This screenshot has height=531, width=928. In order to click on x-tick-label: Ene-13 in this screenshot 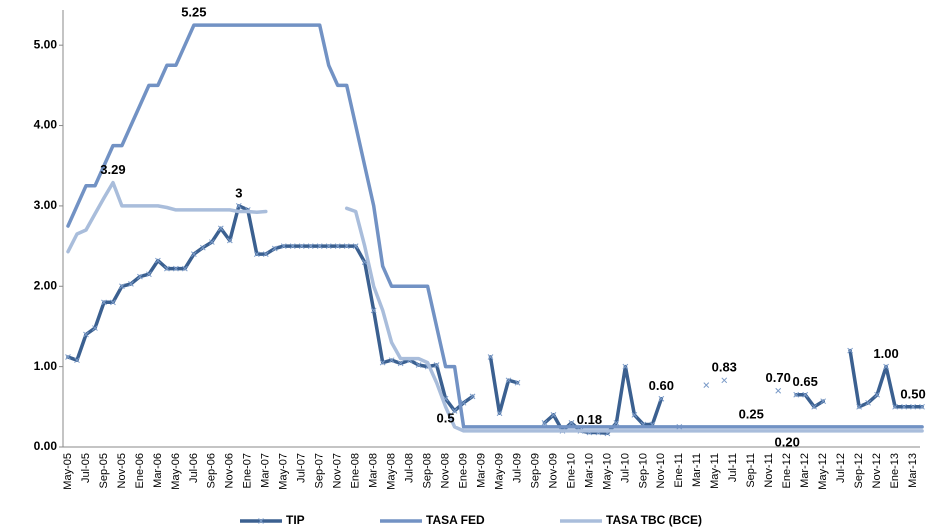, I will do `click(895, 470)`.